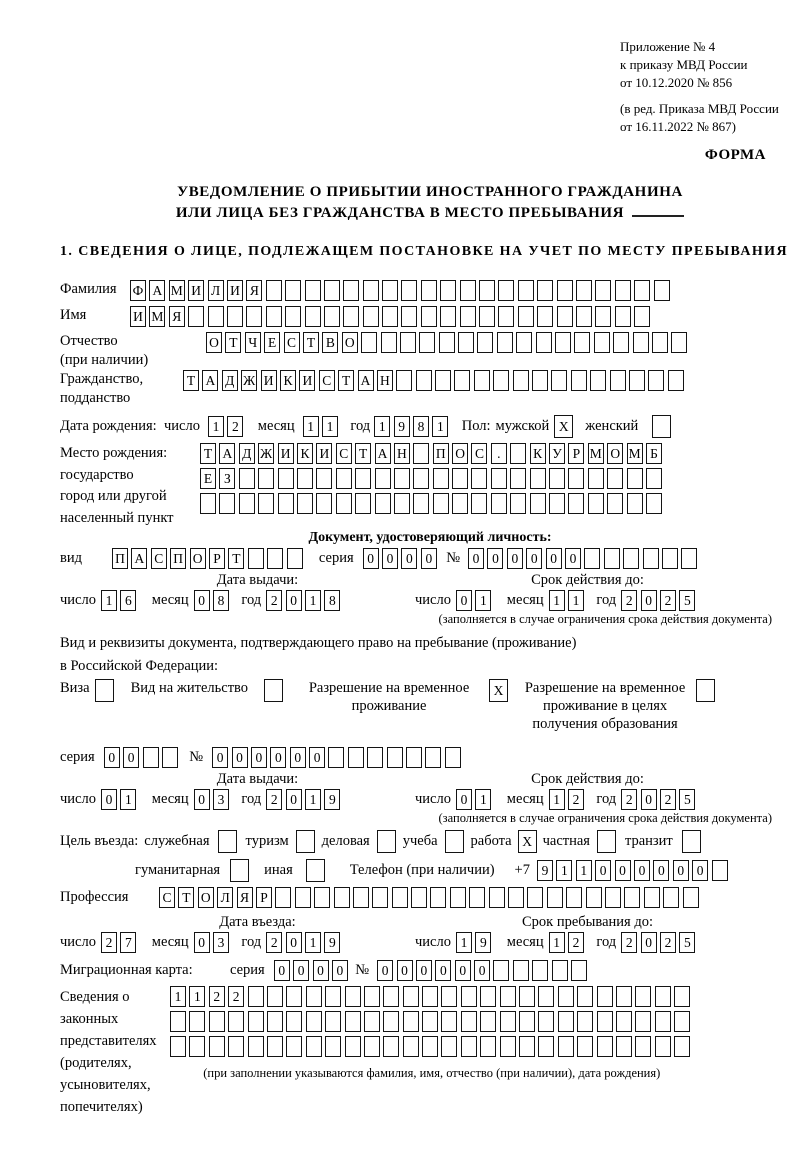 This screenshot has width=800, height=1163. Describe the element at coordinates (225, 897) in the screenshot. I see `char-box: Л` at that location.